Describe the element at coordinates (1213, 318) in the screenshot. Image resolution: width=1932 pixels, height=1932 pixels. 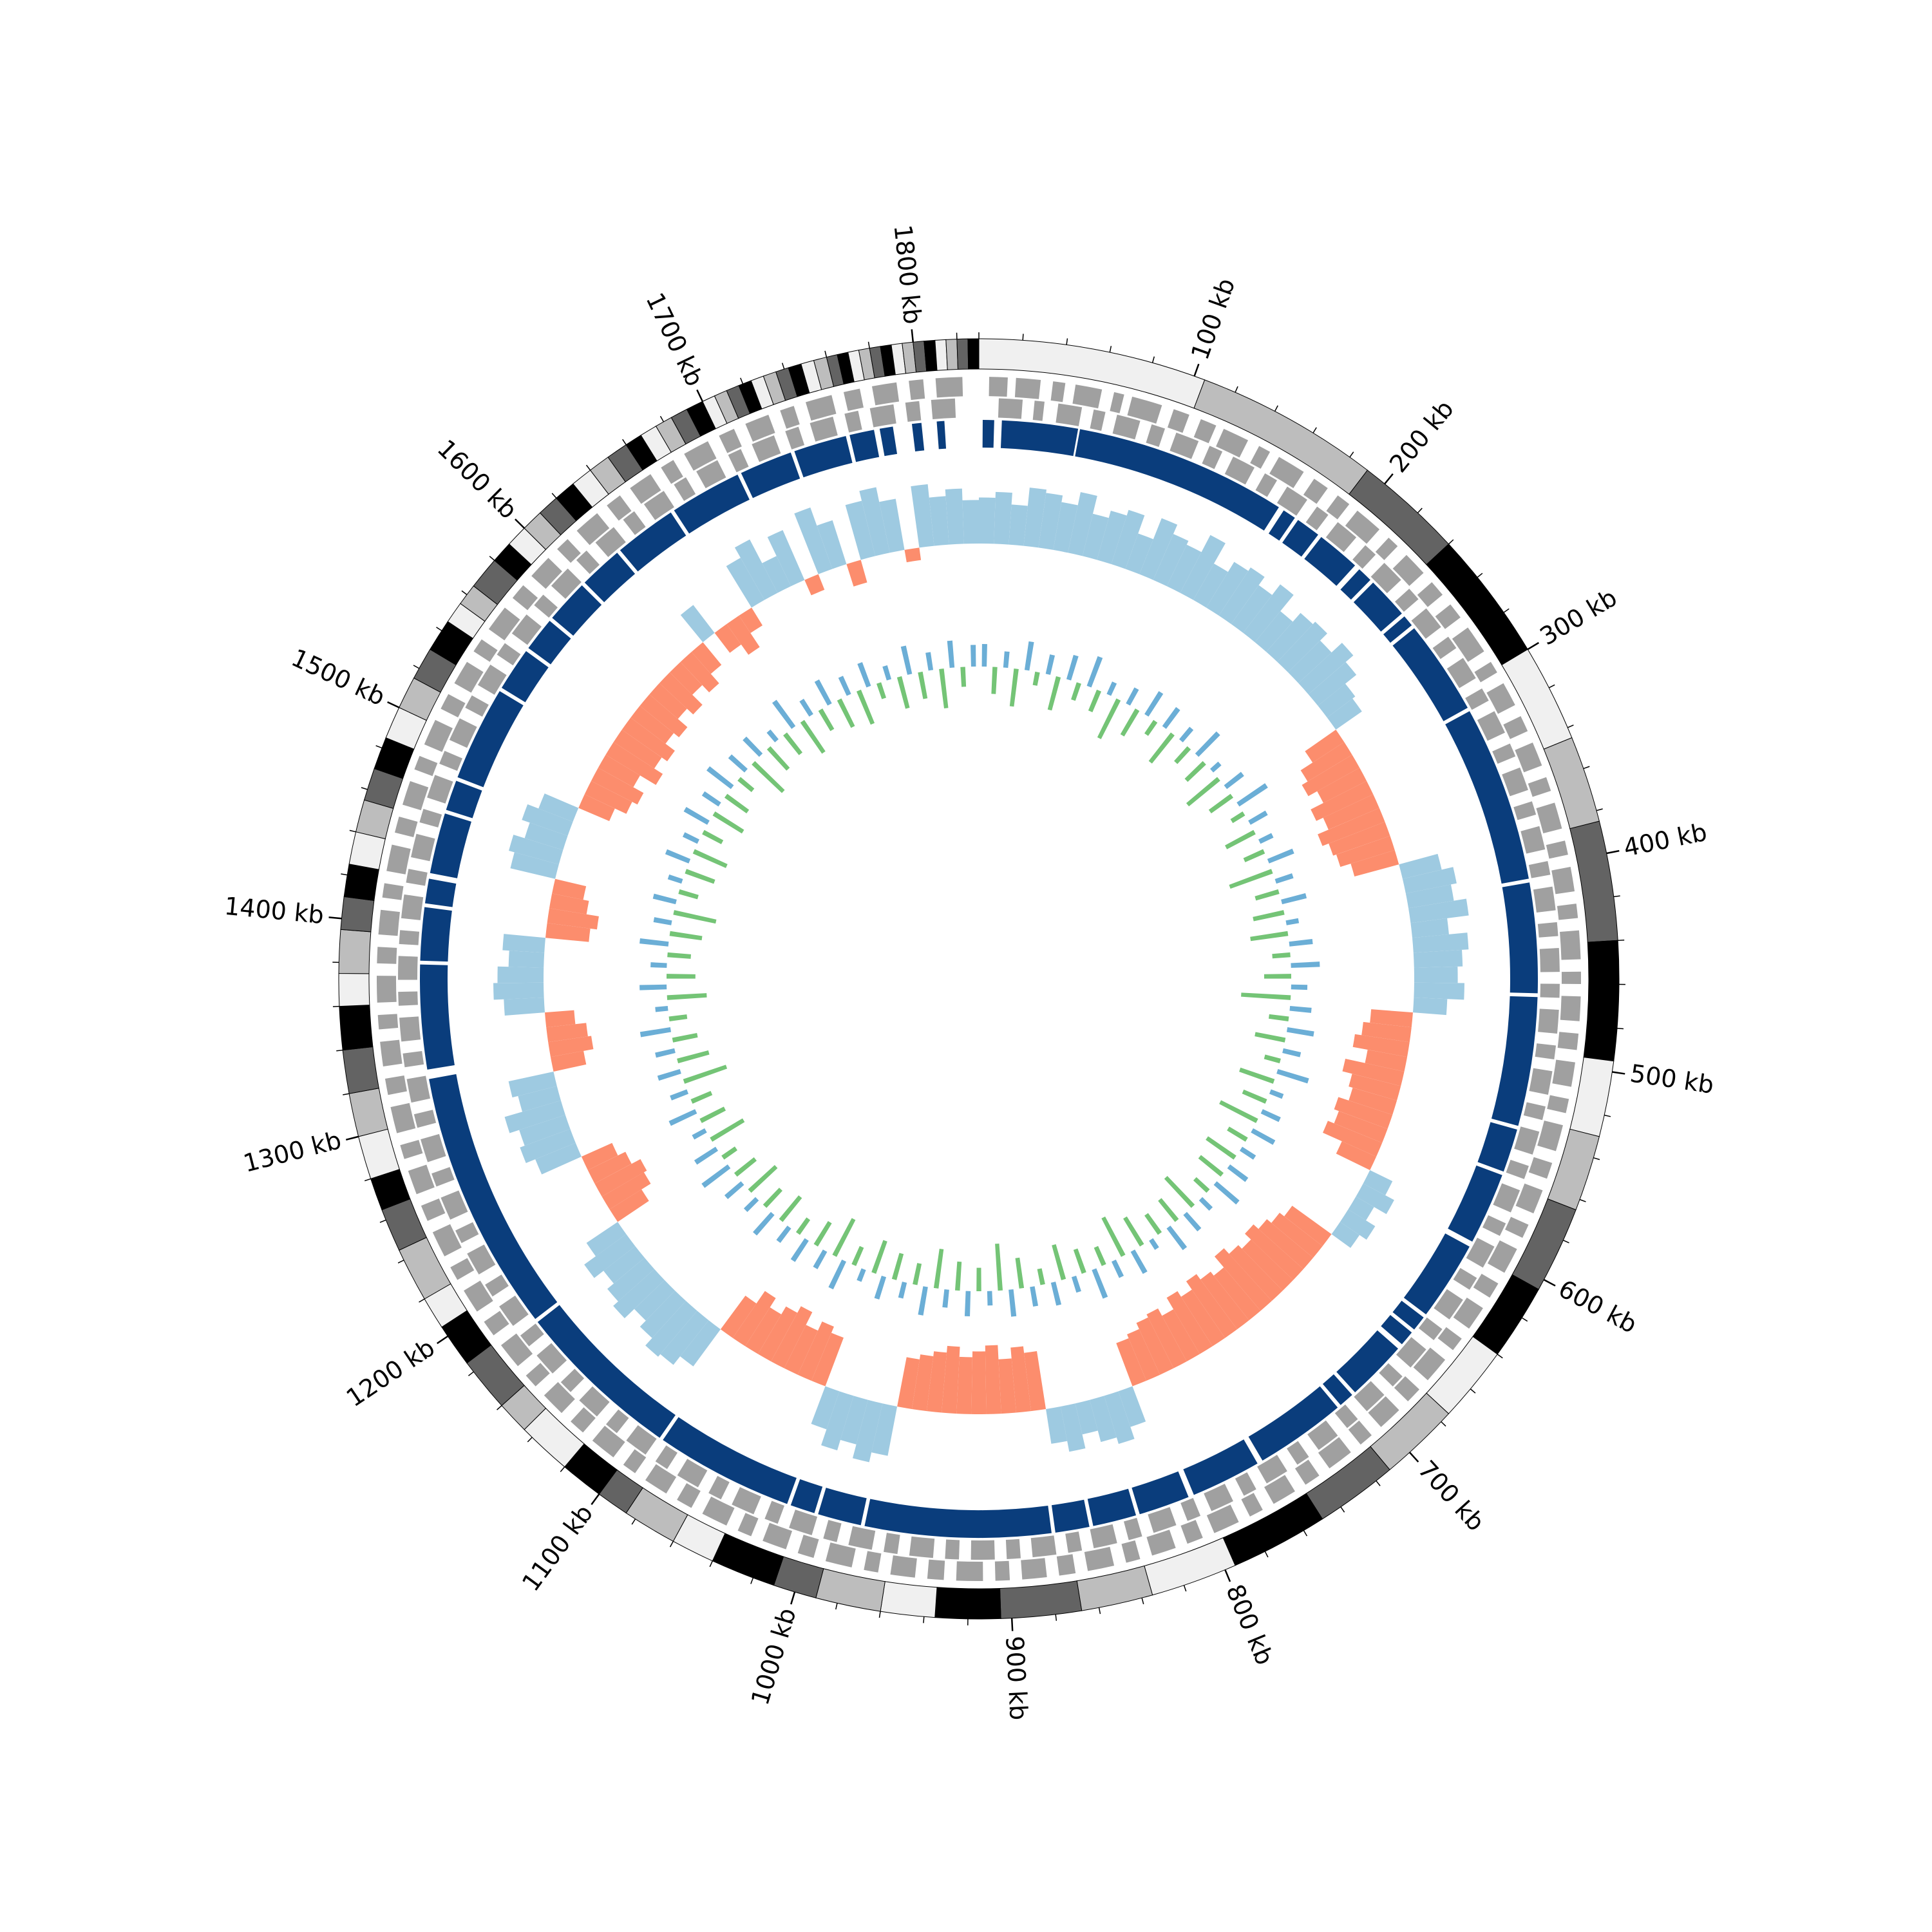
I see `tick-label: 100 kb` at that location.